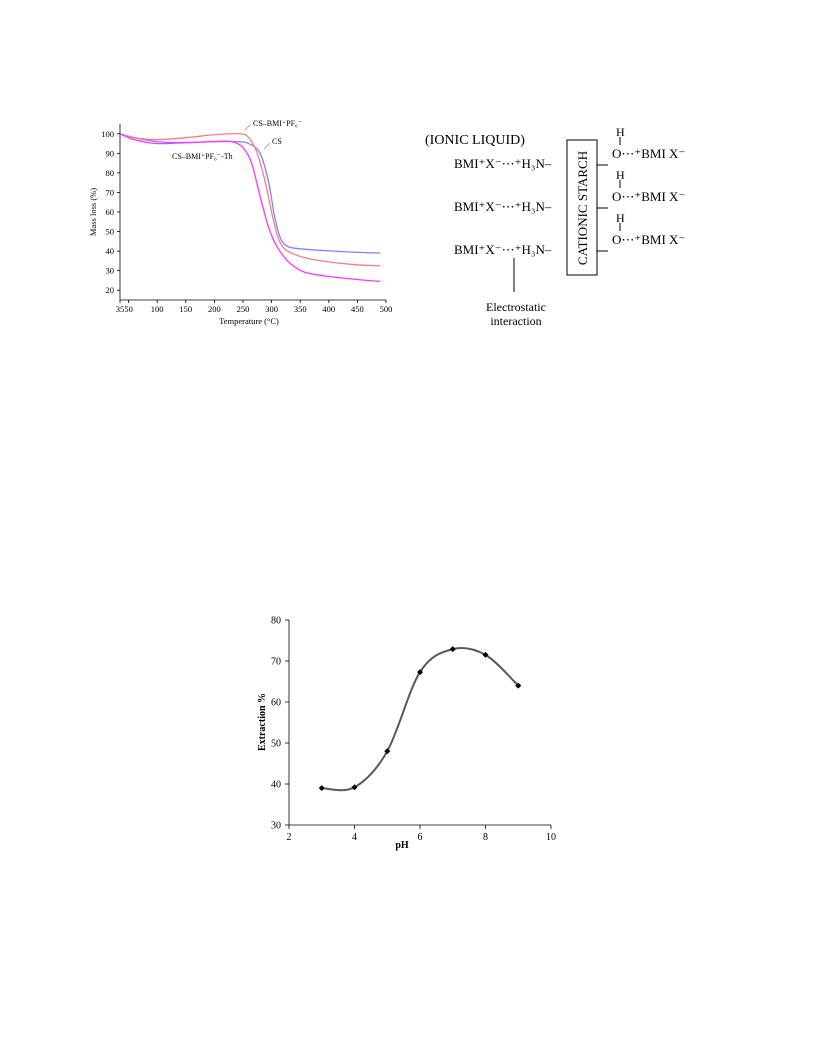 Image resolution: width=816 pixels, height=1056 pixels. Describe the element at coordinates (516, 307) in the screenshot. I see `electrostatic-caption-line1: Electrostatic` at that location.